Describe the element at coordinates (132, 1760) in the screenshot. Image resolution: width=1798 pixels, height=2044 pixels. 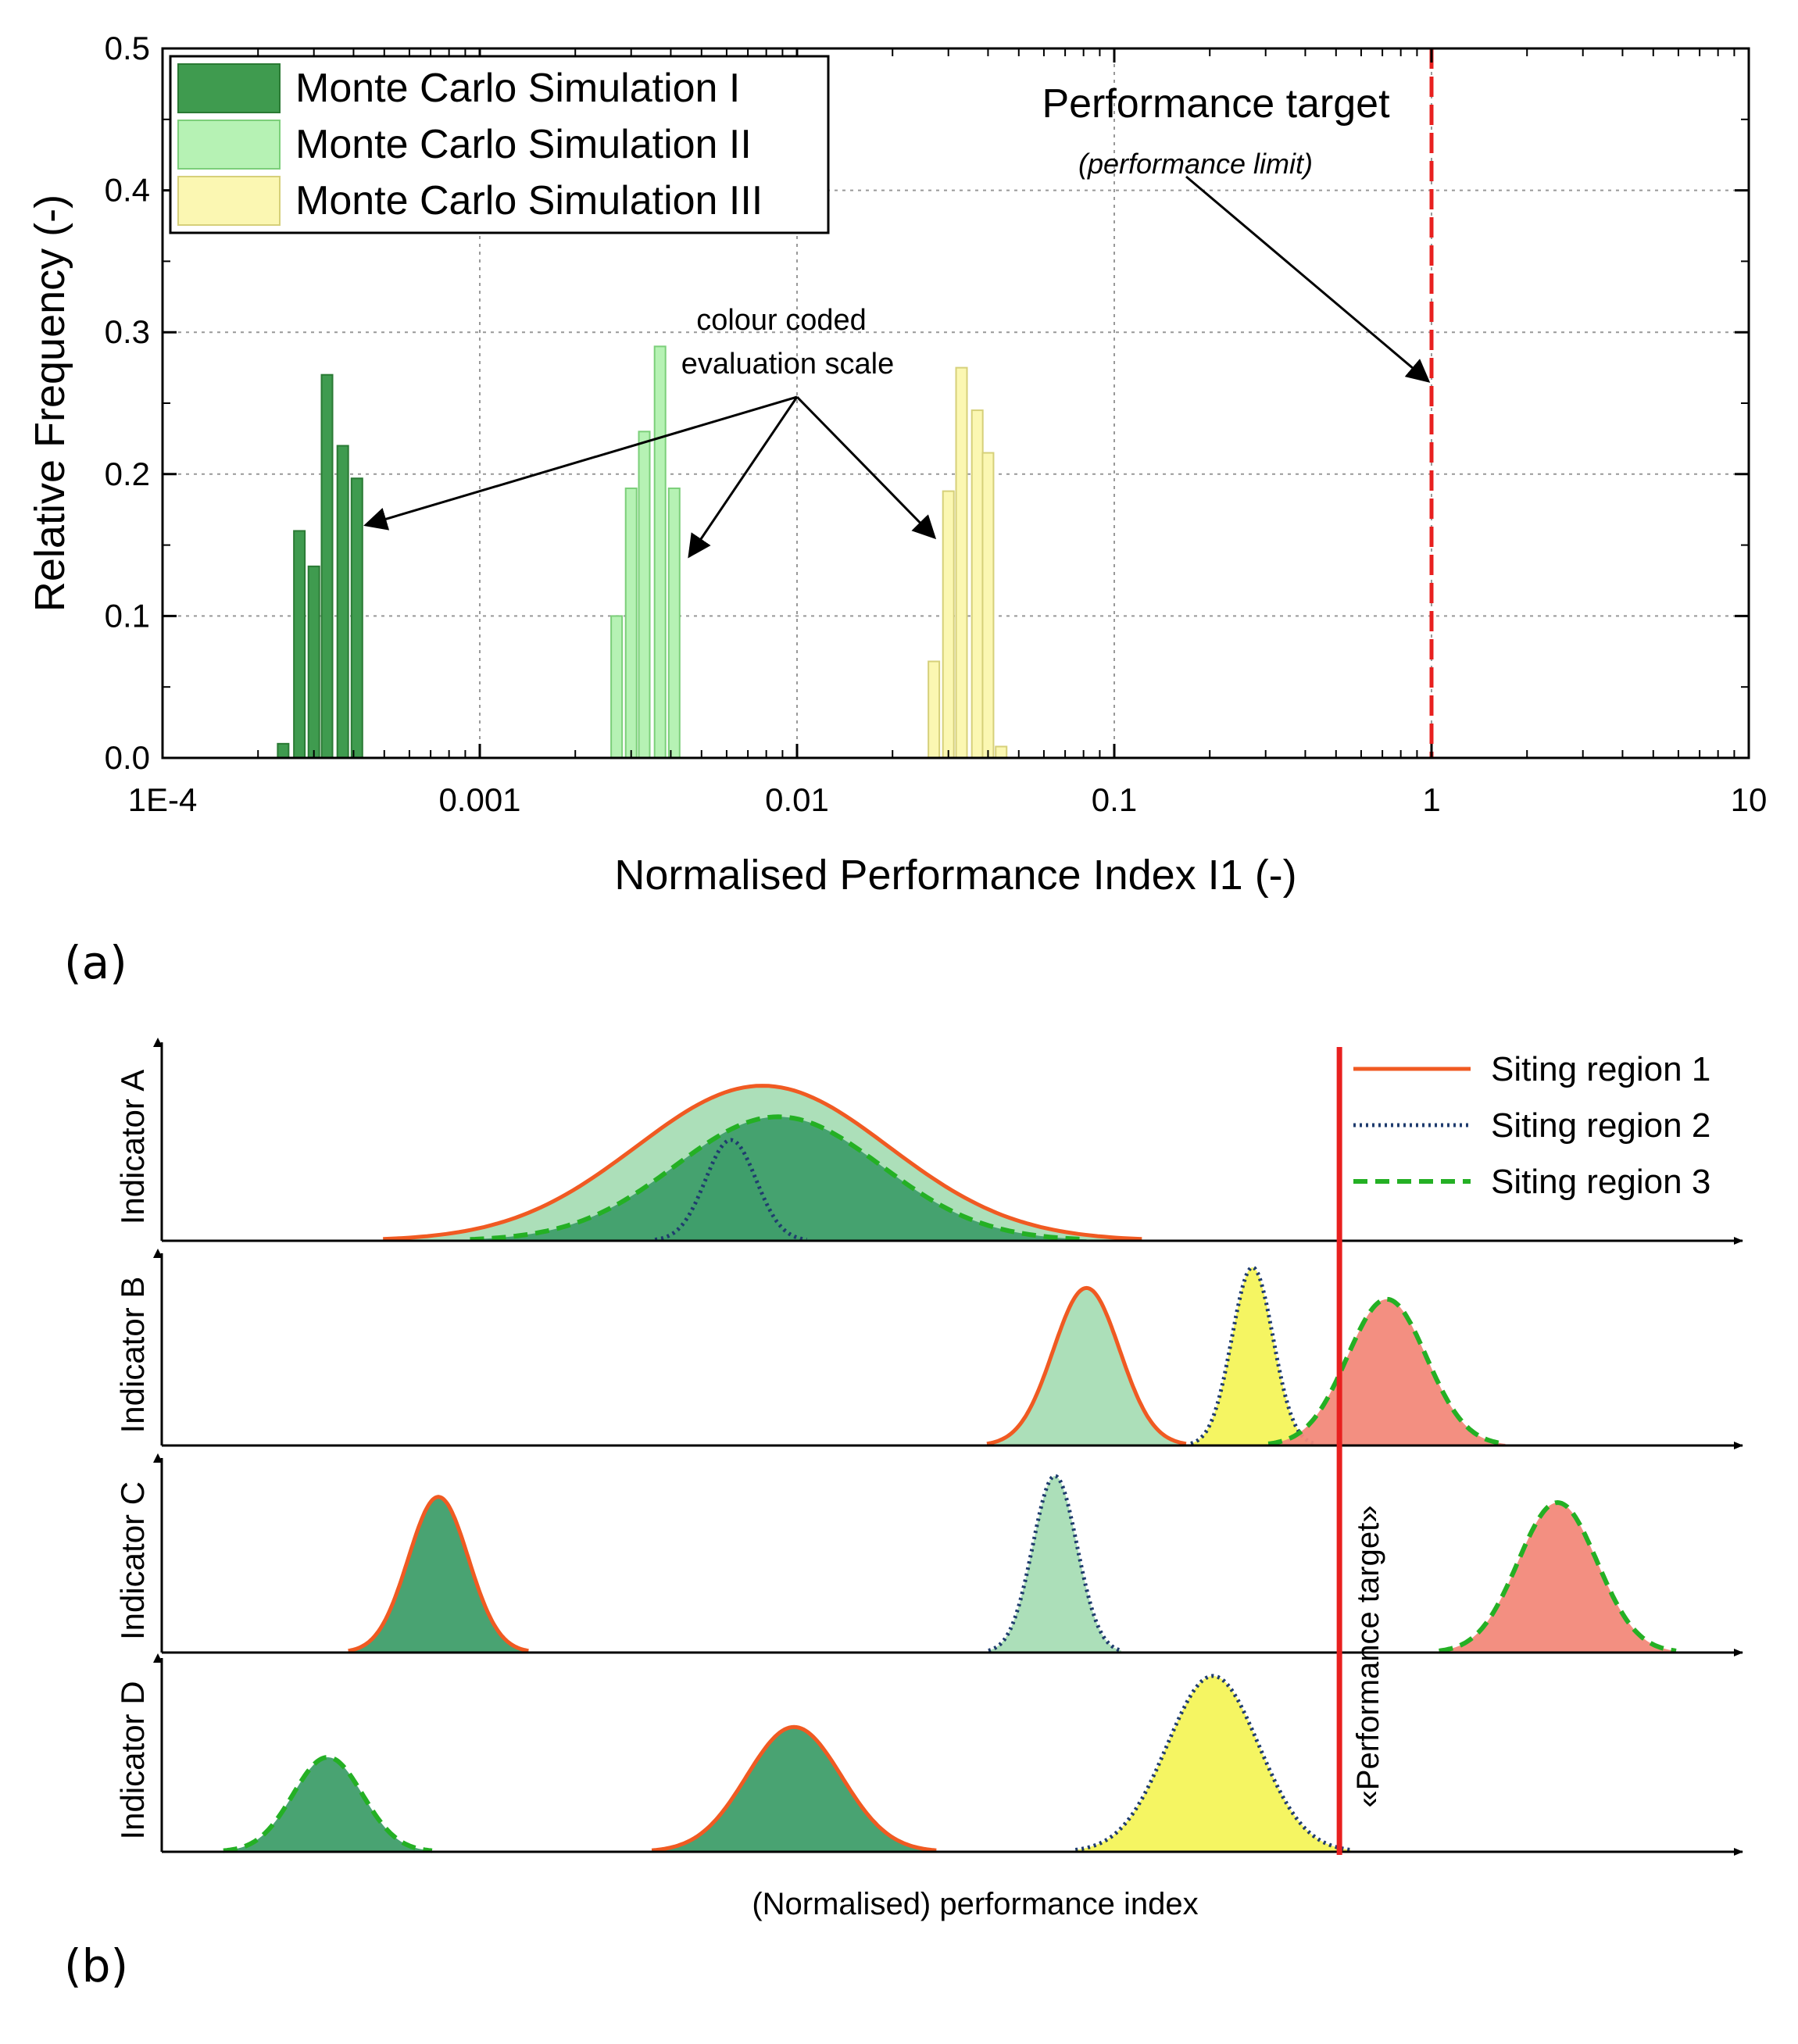
I see `indicator-label: Indicator D` at that location.